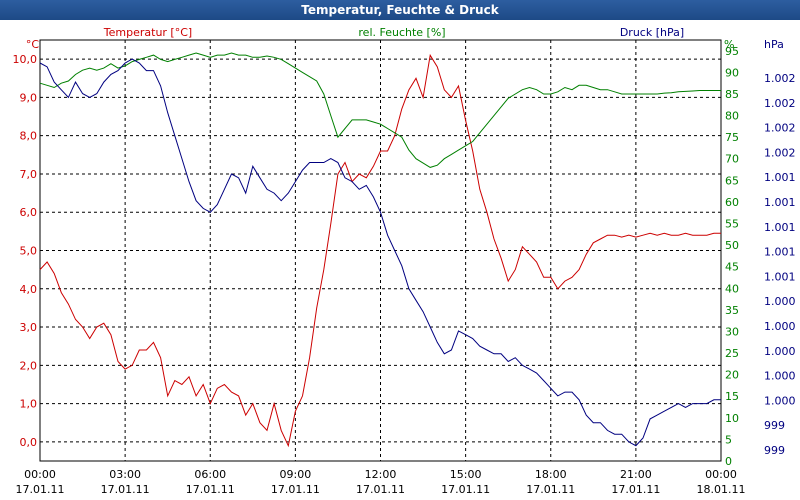  Describe the element at coordinates (728, 461) in the screenshot. I see `humidity-tick-label: 0` at that location.